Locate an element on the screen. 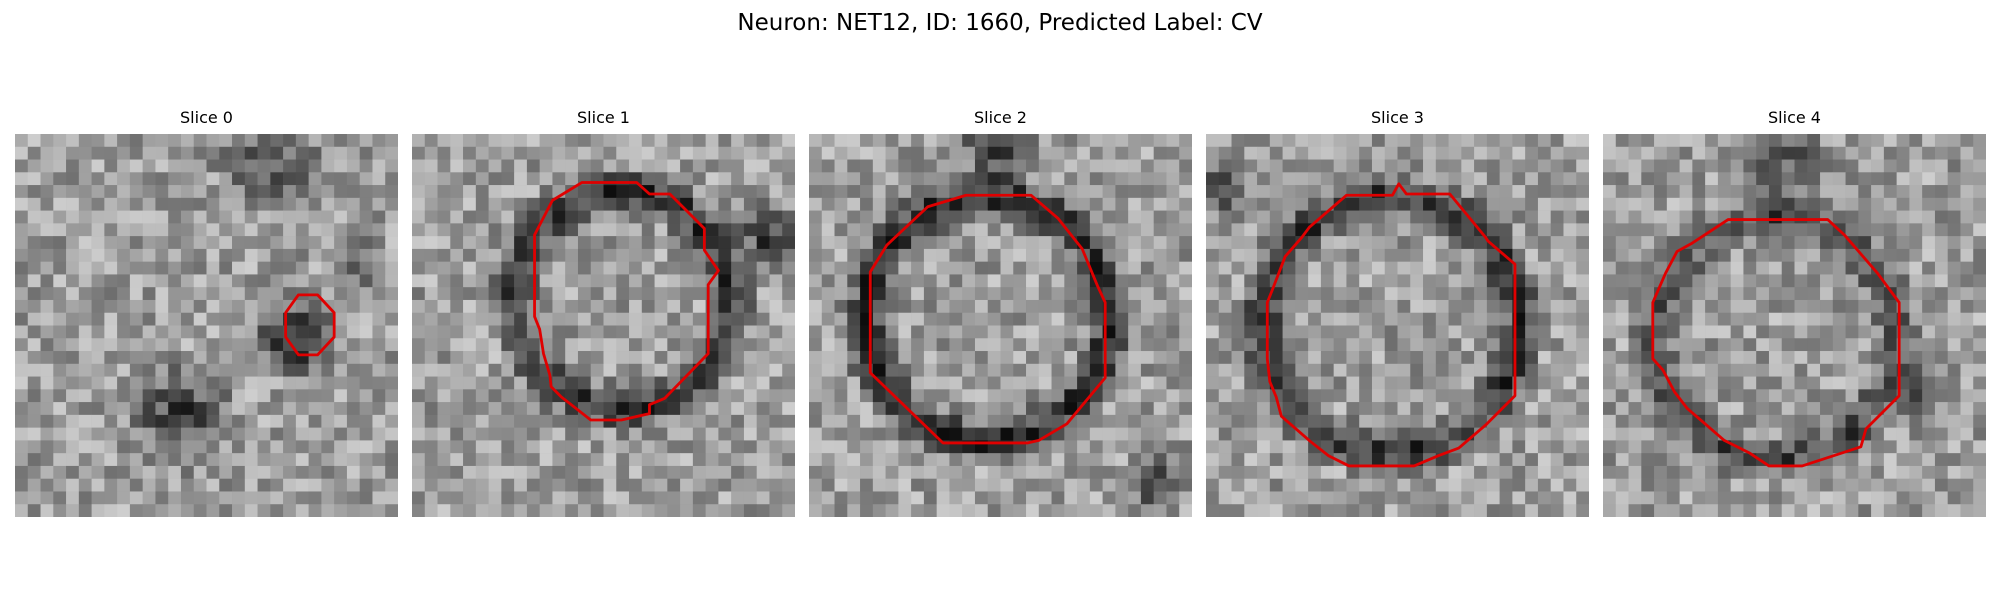 Image resolution: width=2000 pixels, height=600 pixels. slice-title-2: Slice 2 is located at coordinates (1000, 117).